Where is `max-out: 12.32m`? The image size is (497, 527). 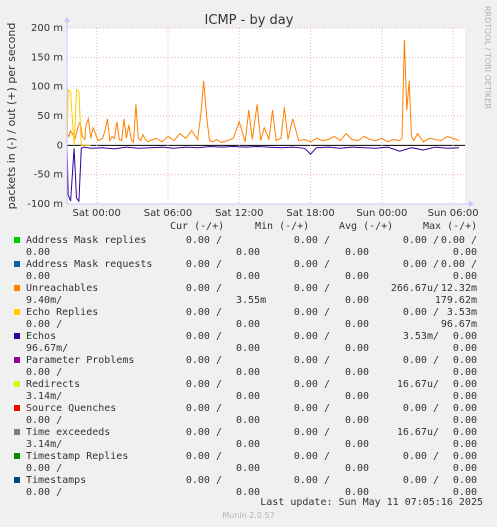 max-out: 12.32m is located at coordinates (458, 288).